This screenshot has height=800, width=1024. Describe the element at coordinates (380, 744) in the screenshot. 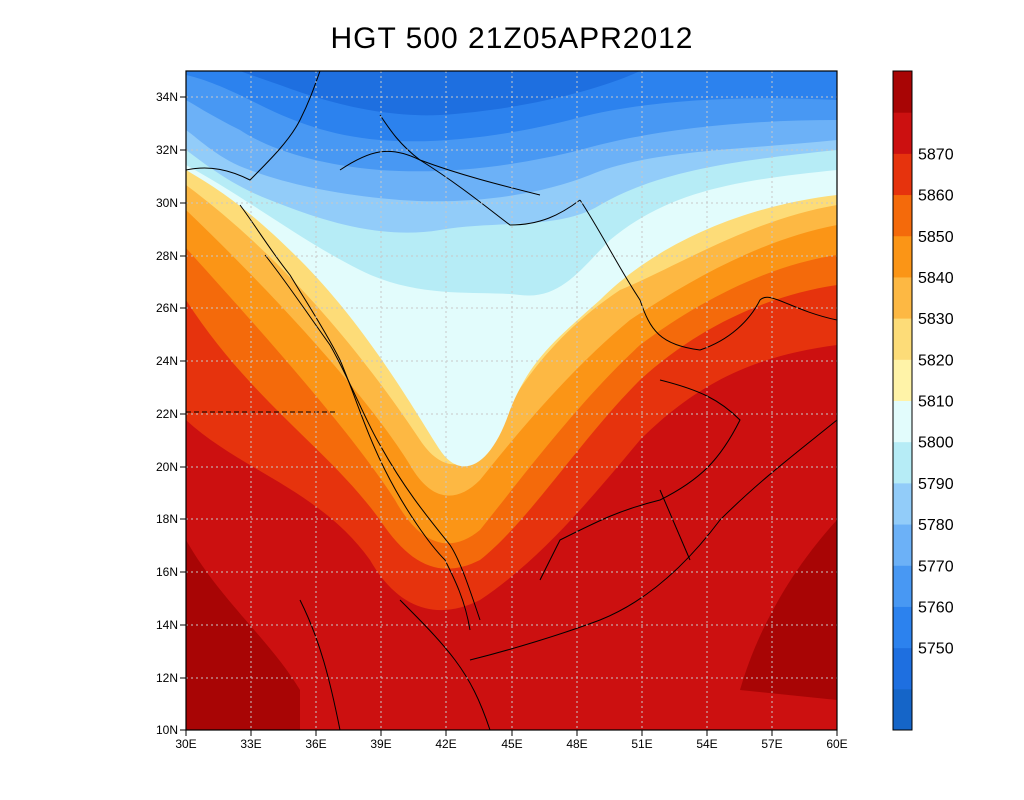

I see `lon-label: 39E` at that location.